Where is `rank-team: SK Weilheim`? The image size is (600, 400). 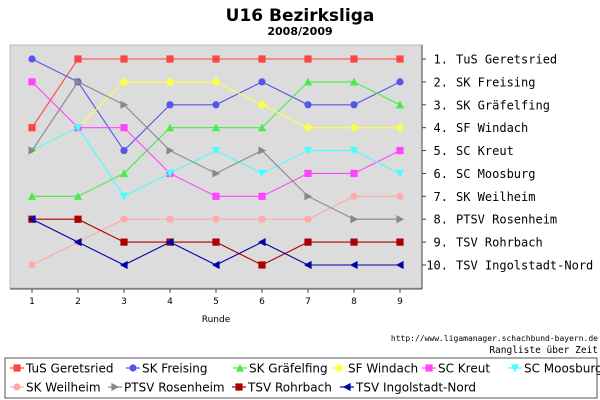 rank-team: SK Weilheim is located at coordinates (495, 197).